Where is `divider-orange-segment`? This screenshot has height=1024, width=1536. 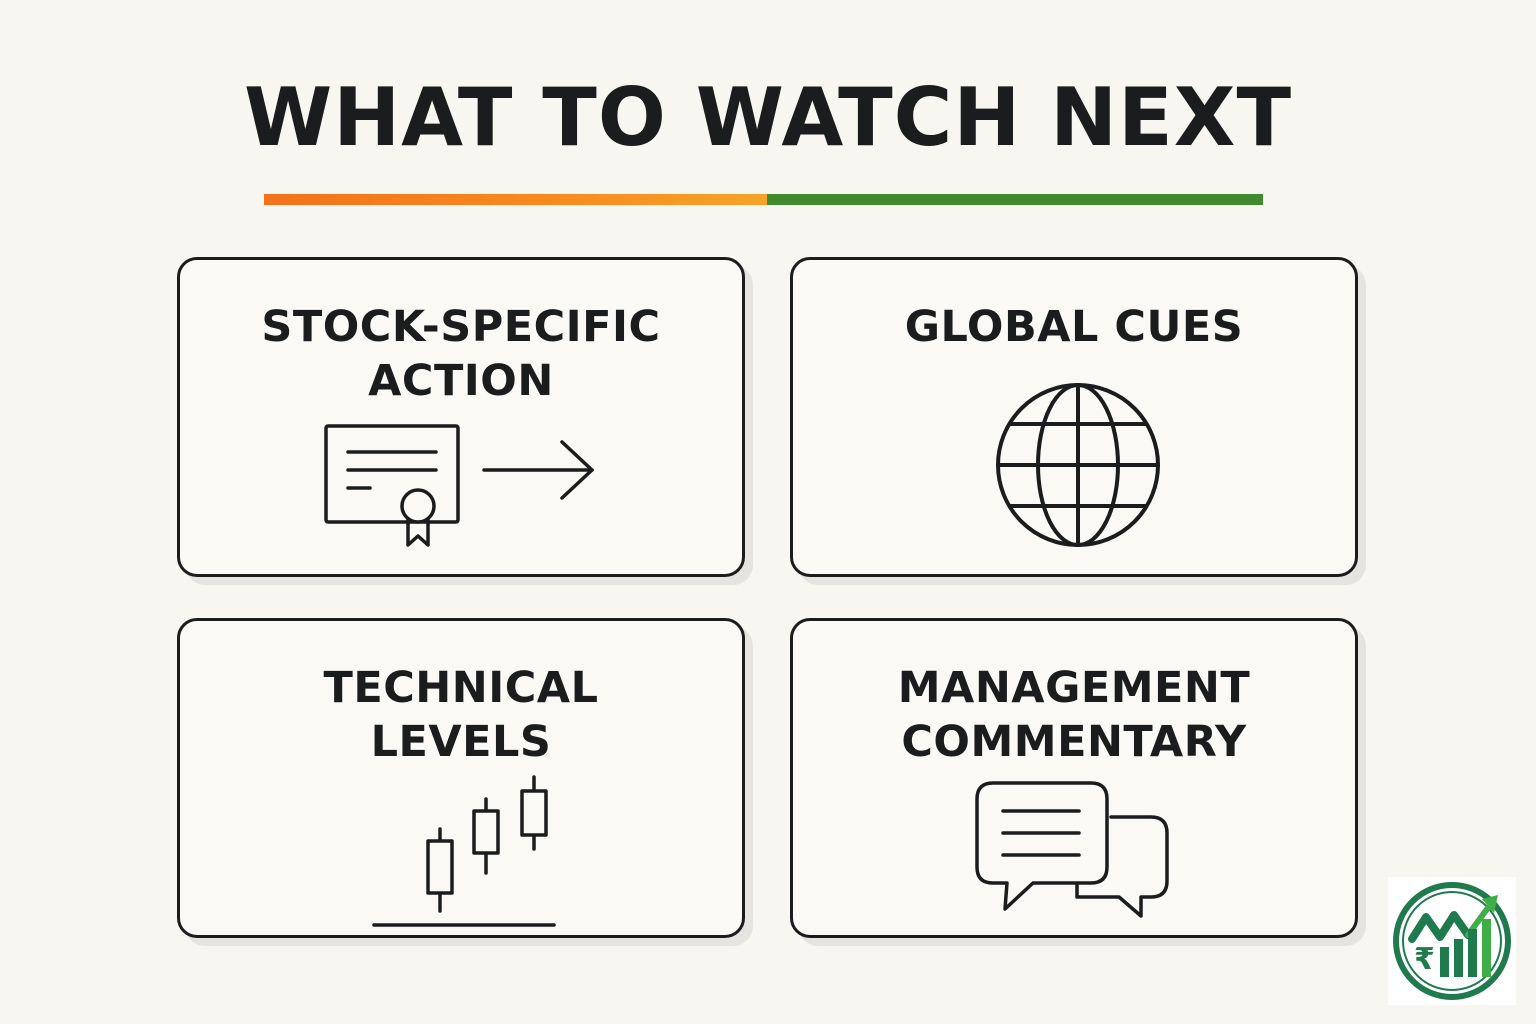
divider-orange-segment is located at coordinates (515, 199).